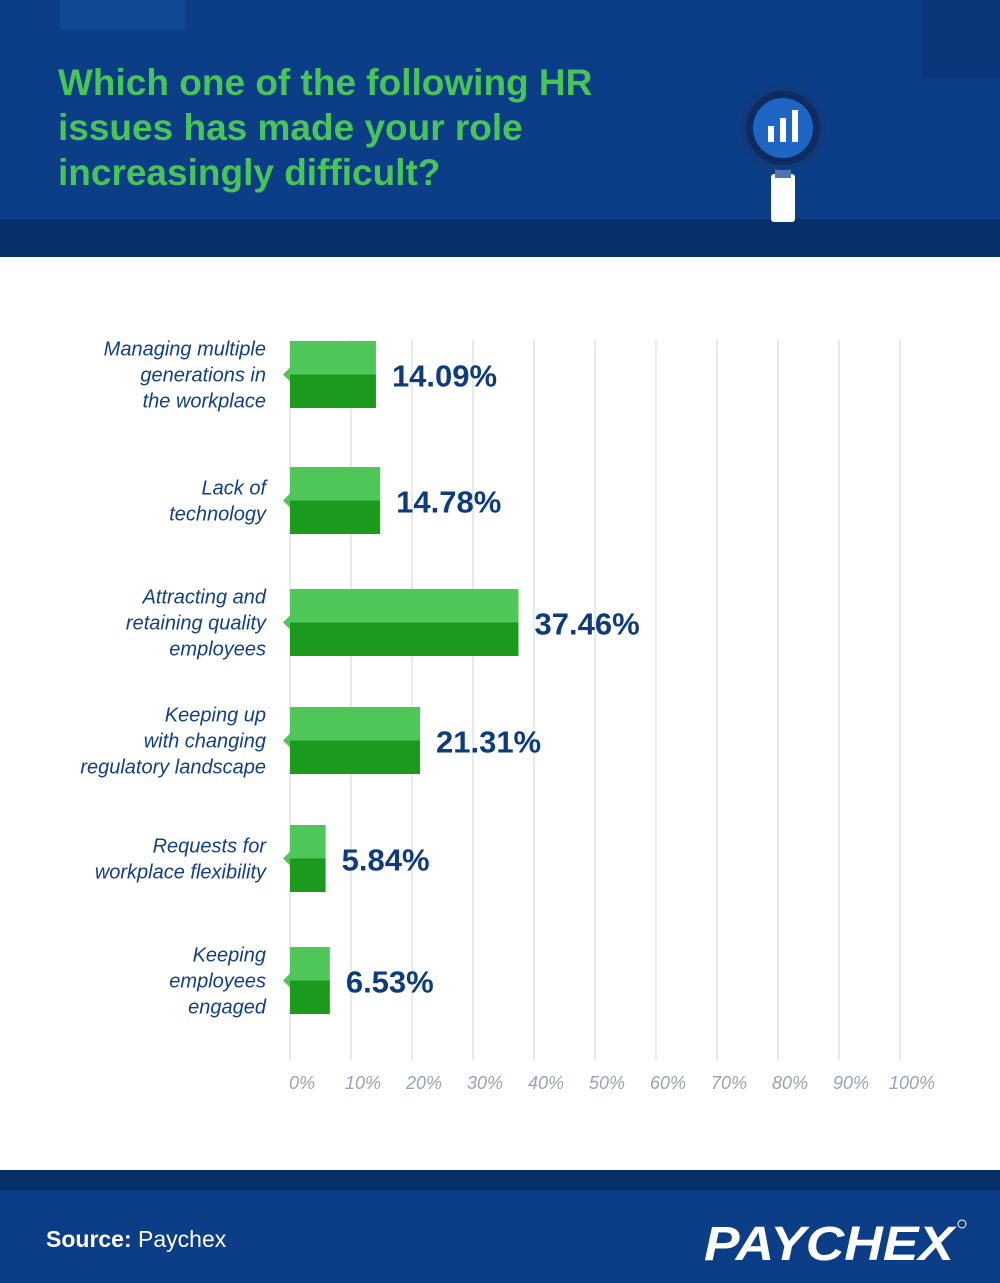  Describe the element at coordinates (363, 1083) in the screenshot. I see `x-tick-label: 10%` at that location.